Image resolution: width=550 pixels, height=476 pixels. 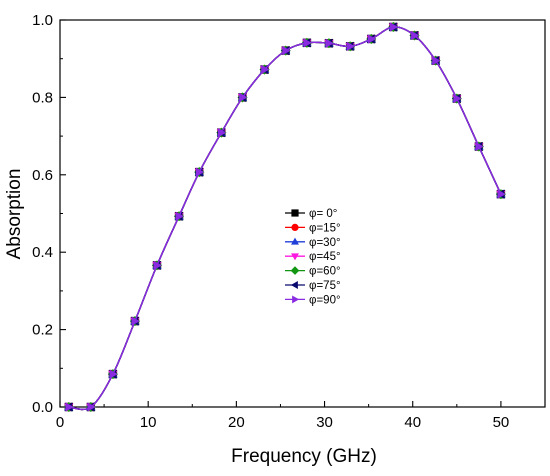 What do you see at coordinates (325, 286) in the screenshot?
I see `legend-label: φ=75°` at bounding box center [325, 286].